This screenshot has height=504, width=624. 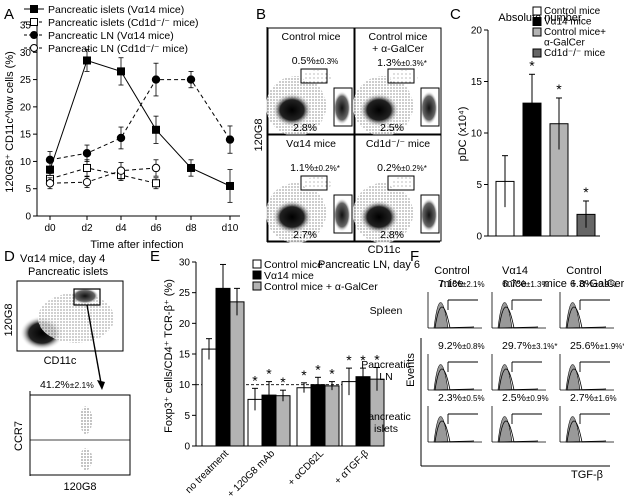 I want to click on panel-c-significance-star: *, so click(x=559, y=89).